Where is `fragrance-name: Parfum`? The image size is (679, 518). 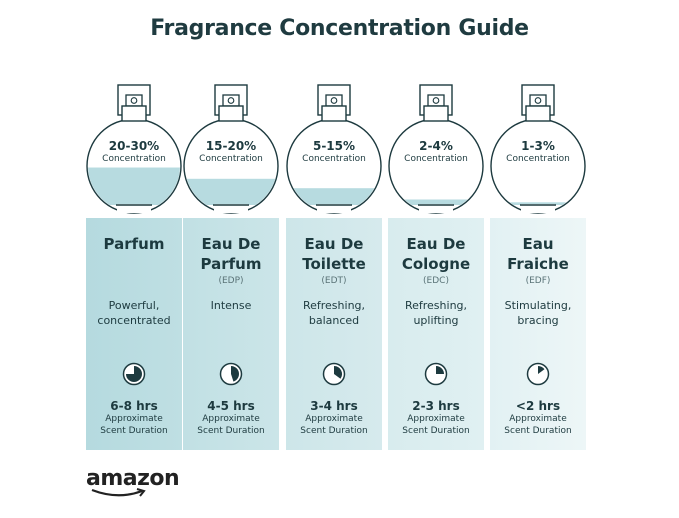
fragrance-name: Parfum is located at coordinates (134, 244).